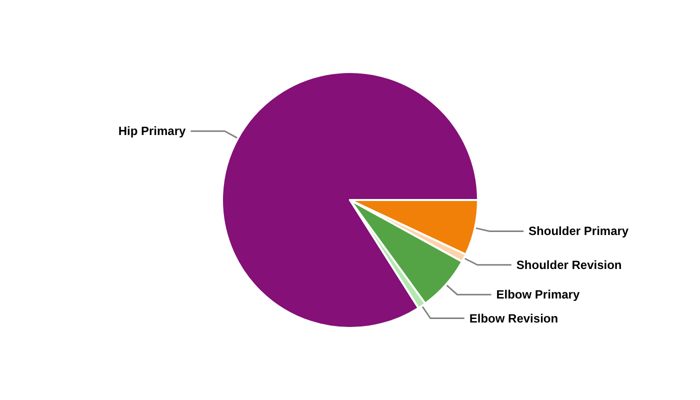 The image size is (700, 400). I want to click on slice-label: Elbow Revision, so click(513, 318).